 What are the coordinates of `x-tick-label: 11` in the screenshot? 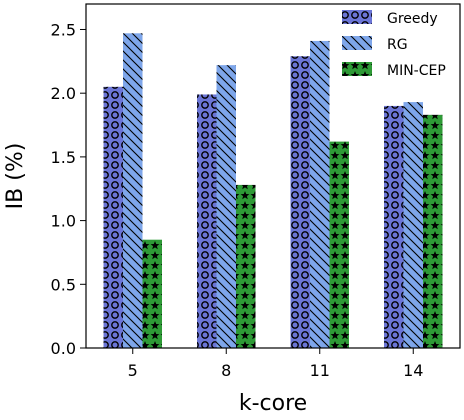 It's located at (320, 370).